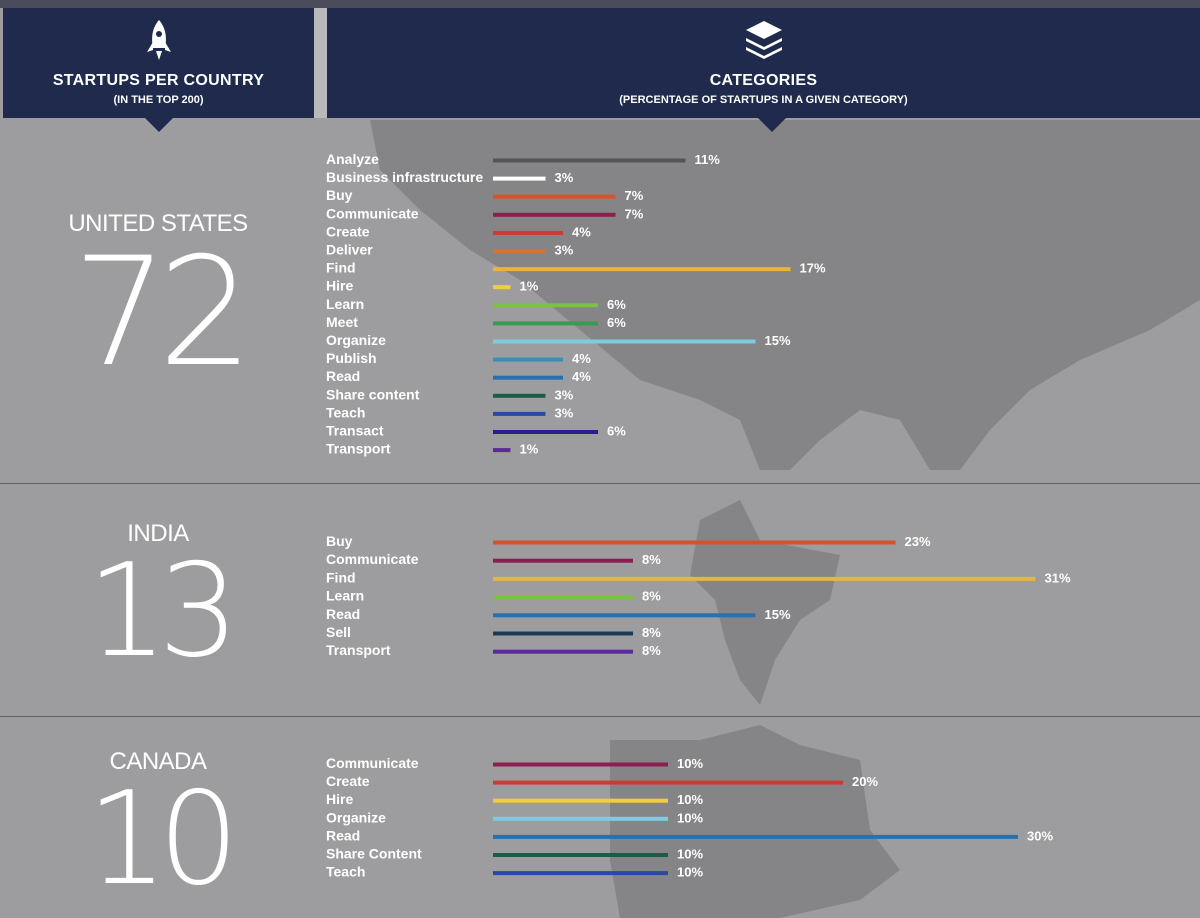  Describe the element at coordinates (589, 160) in the screenshot. I see `bar-us-analyze` at that location.